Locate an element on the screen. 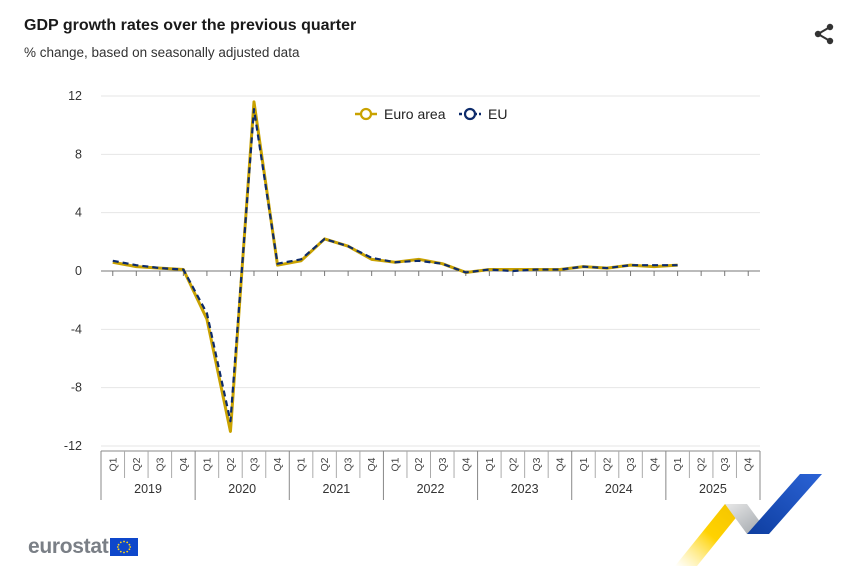 The height and width of the screenshot is (573, 851). y-tick-label: 8 is located at coordinates (78, 154).